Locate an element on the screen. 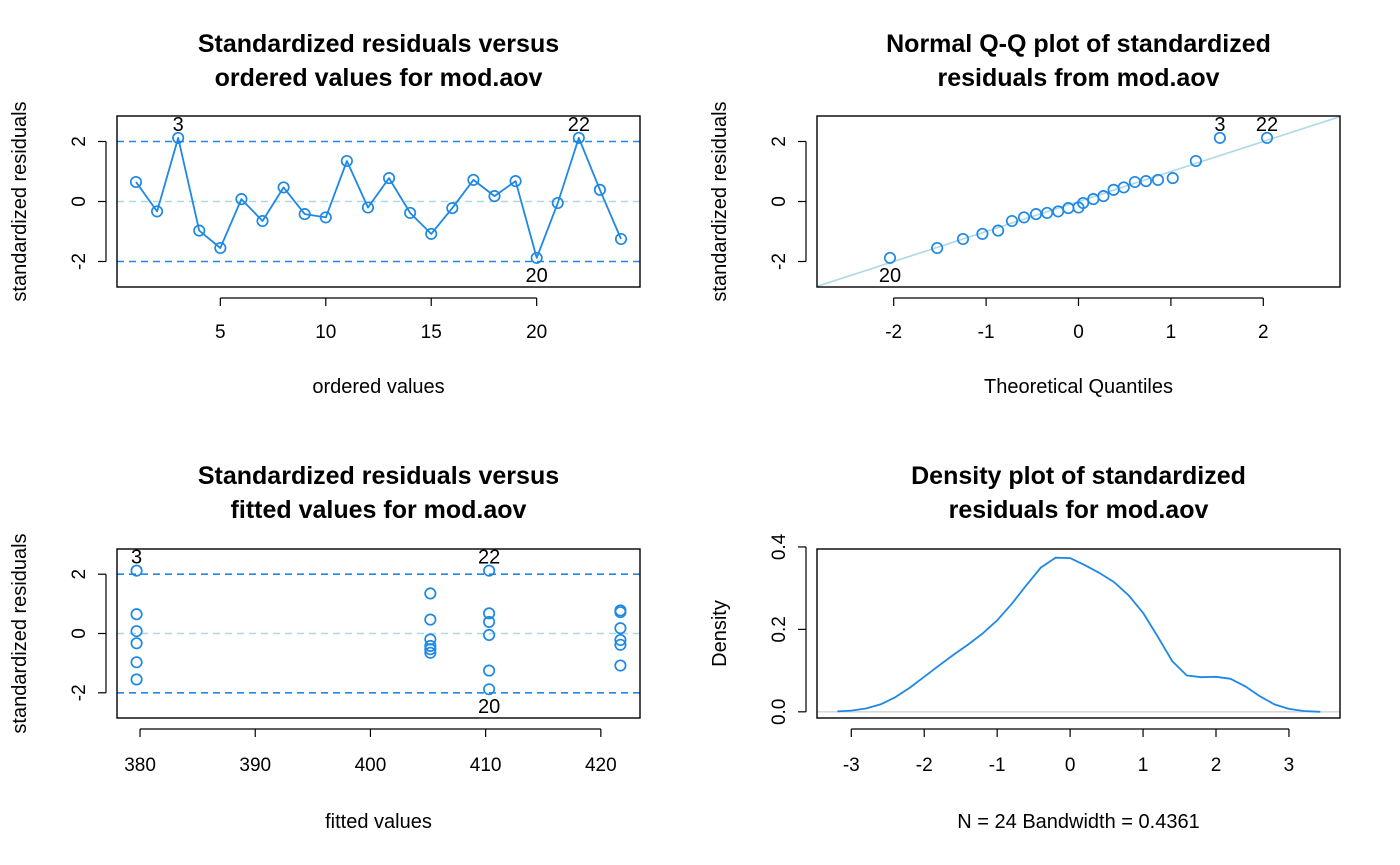 The width and height of the screenshot is (1400, 865). y-tick-label: 2 is located at coordinates (79, 574).